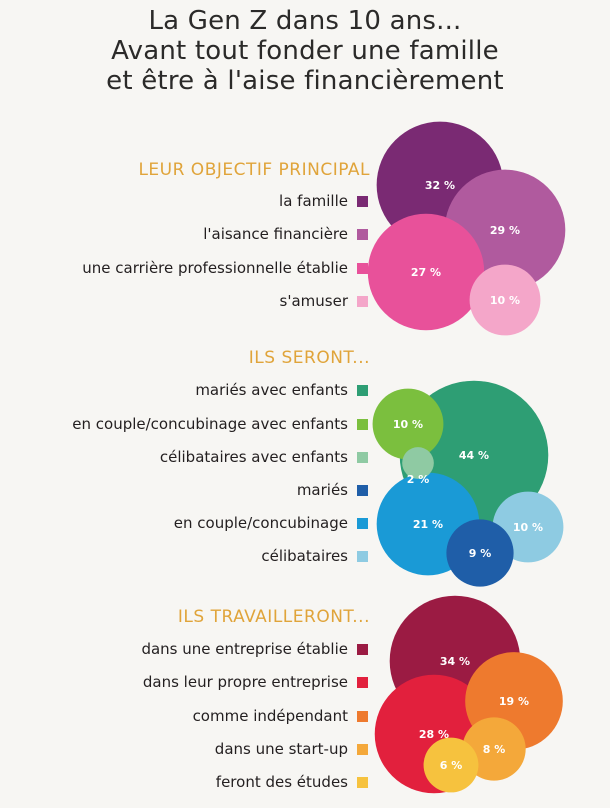  What do you see at coordinates (455, 661) in the screenshot?
I see `bubble-value-label: 34 %` at bounding box center [455, 661].